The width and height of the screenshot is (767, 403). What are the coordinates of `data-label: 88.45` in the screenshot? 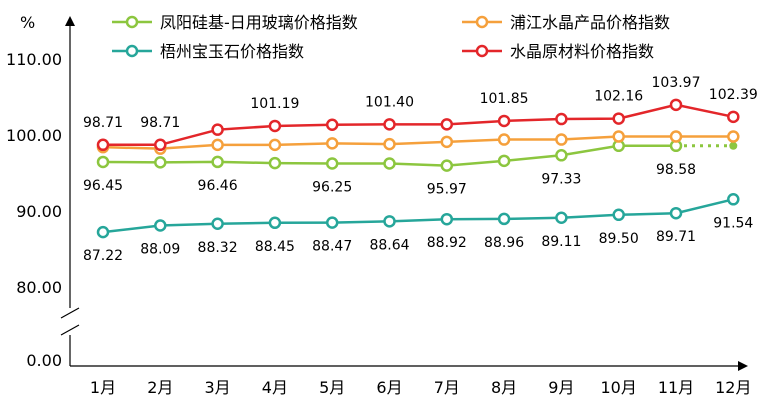 It's located at (275, 247).